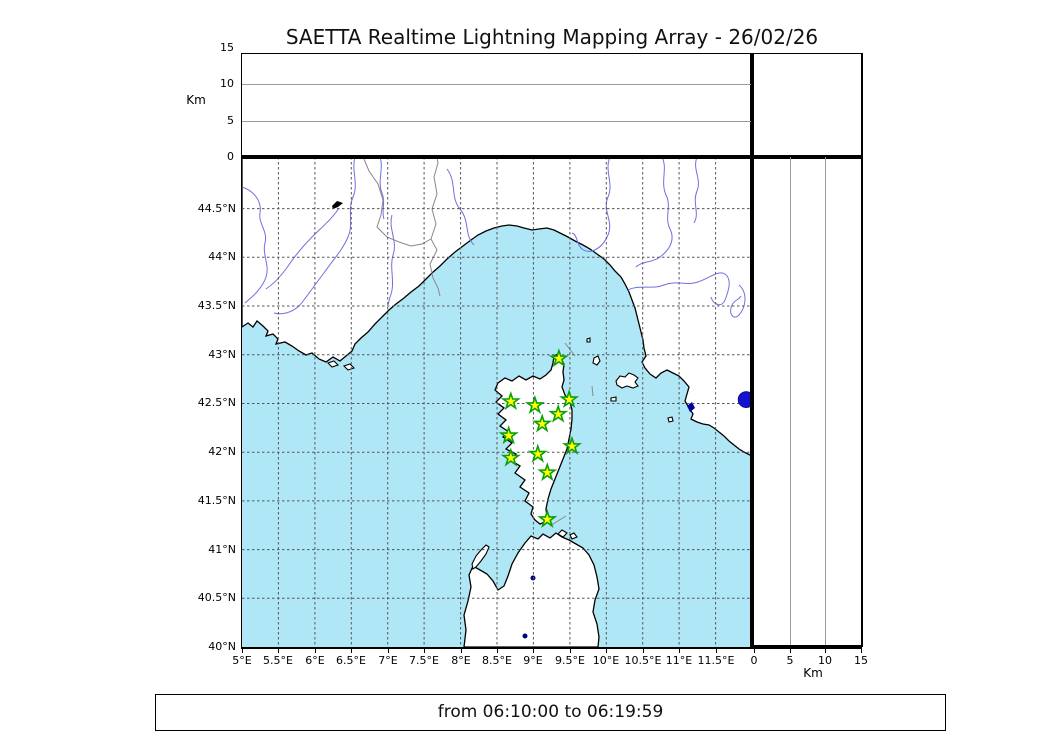 The image size is (1050, 750). What do you see at coordinates (531, 590) in the screenshot?
I see `sardinia-island` at bounding box center [531, 590].